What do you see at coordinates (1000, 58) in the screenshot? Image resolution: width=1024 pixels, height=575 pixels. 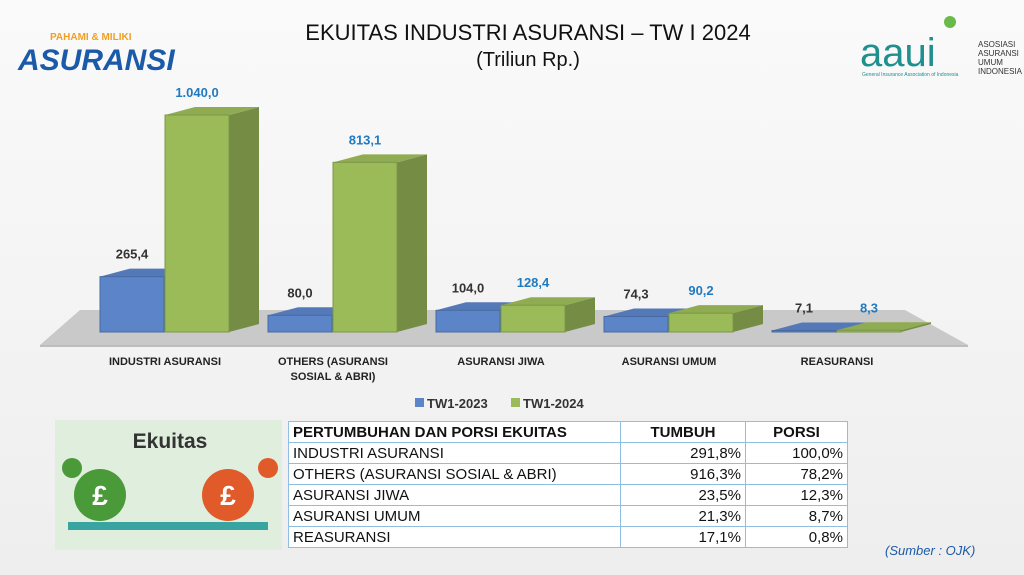 I see `aaui-name: ASOSIASI ASURANSI UMUM INDONESIA` at bounding box center [1000, 58].